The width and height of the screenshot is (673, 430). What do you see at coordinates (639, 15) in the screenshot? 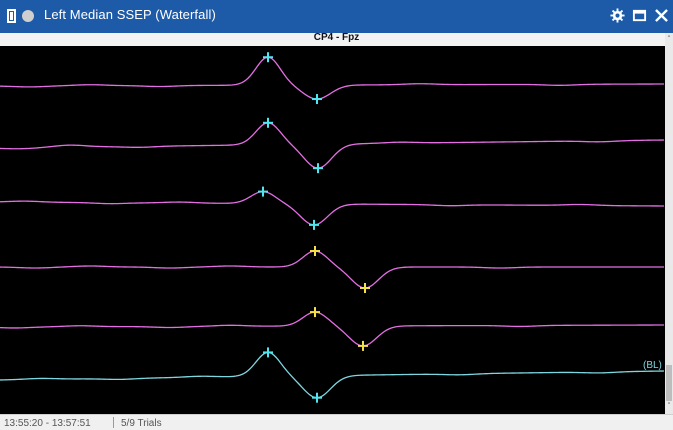
I see `maximize-icon` at bounding box center [639, 15].